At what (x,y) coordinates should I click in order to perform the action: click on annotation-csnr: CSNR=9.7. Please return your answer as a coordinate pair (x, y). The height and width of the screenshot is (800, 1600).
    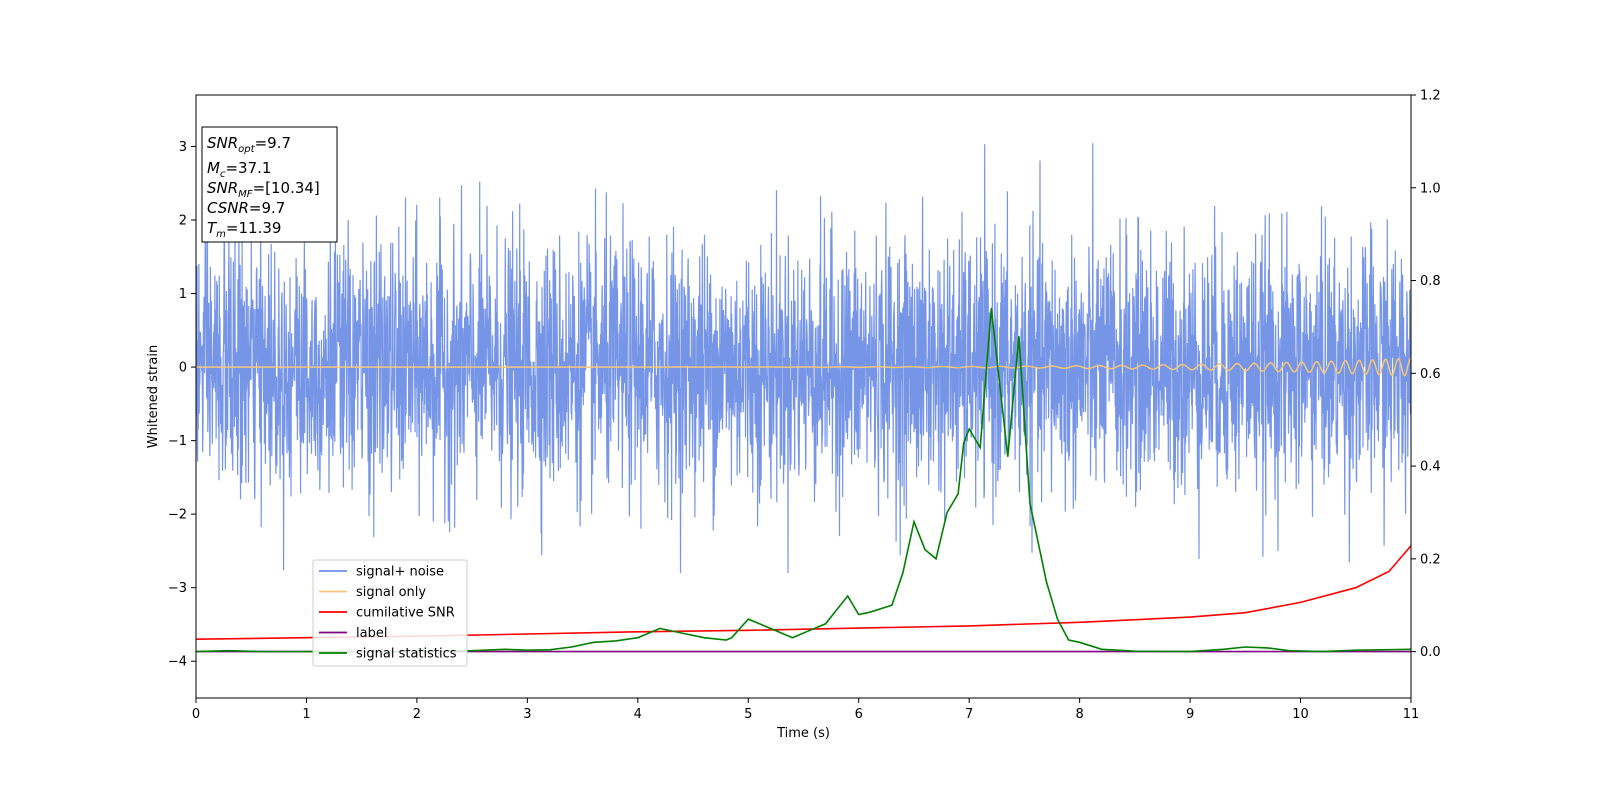
    Looking at the image, I should click on (246, 208).